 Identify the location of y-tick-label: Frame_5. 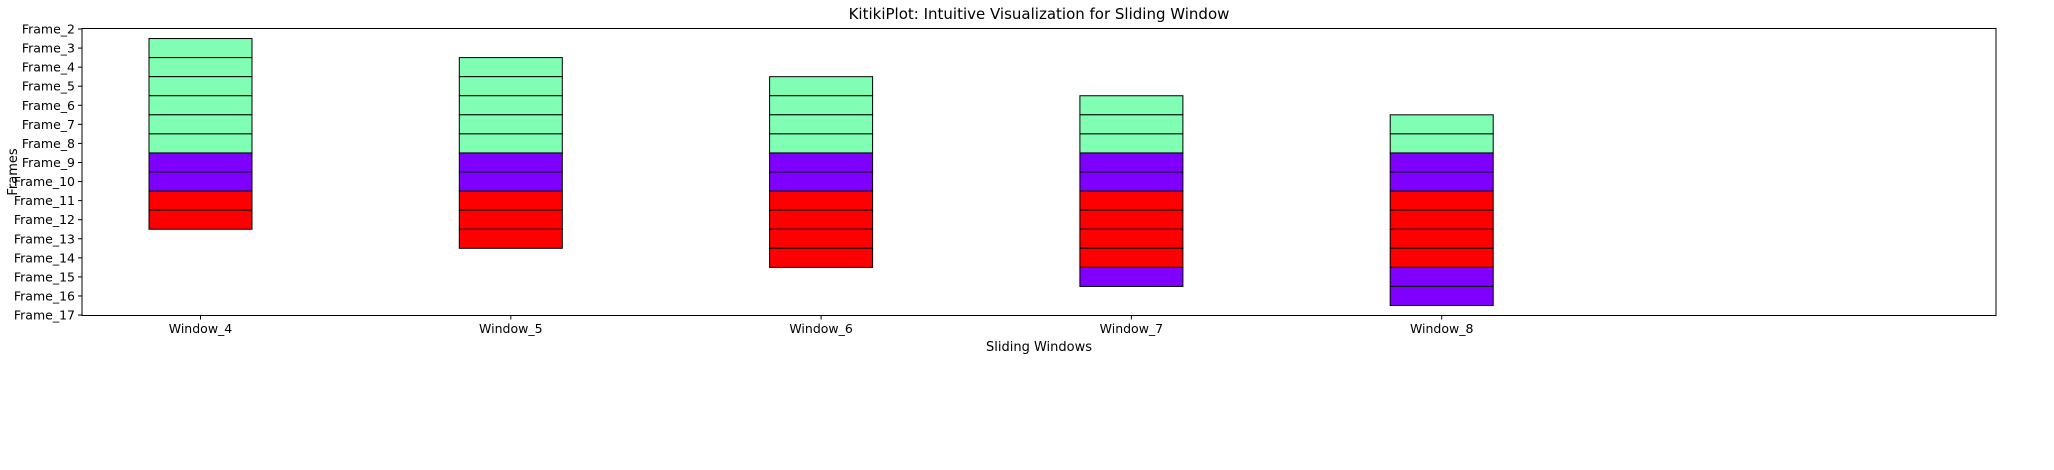
(48, 86).